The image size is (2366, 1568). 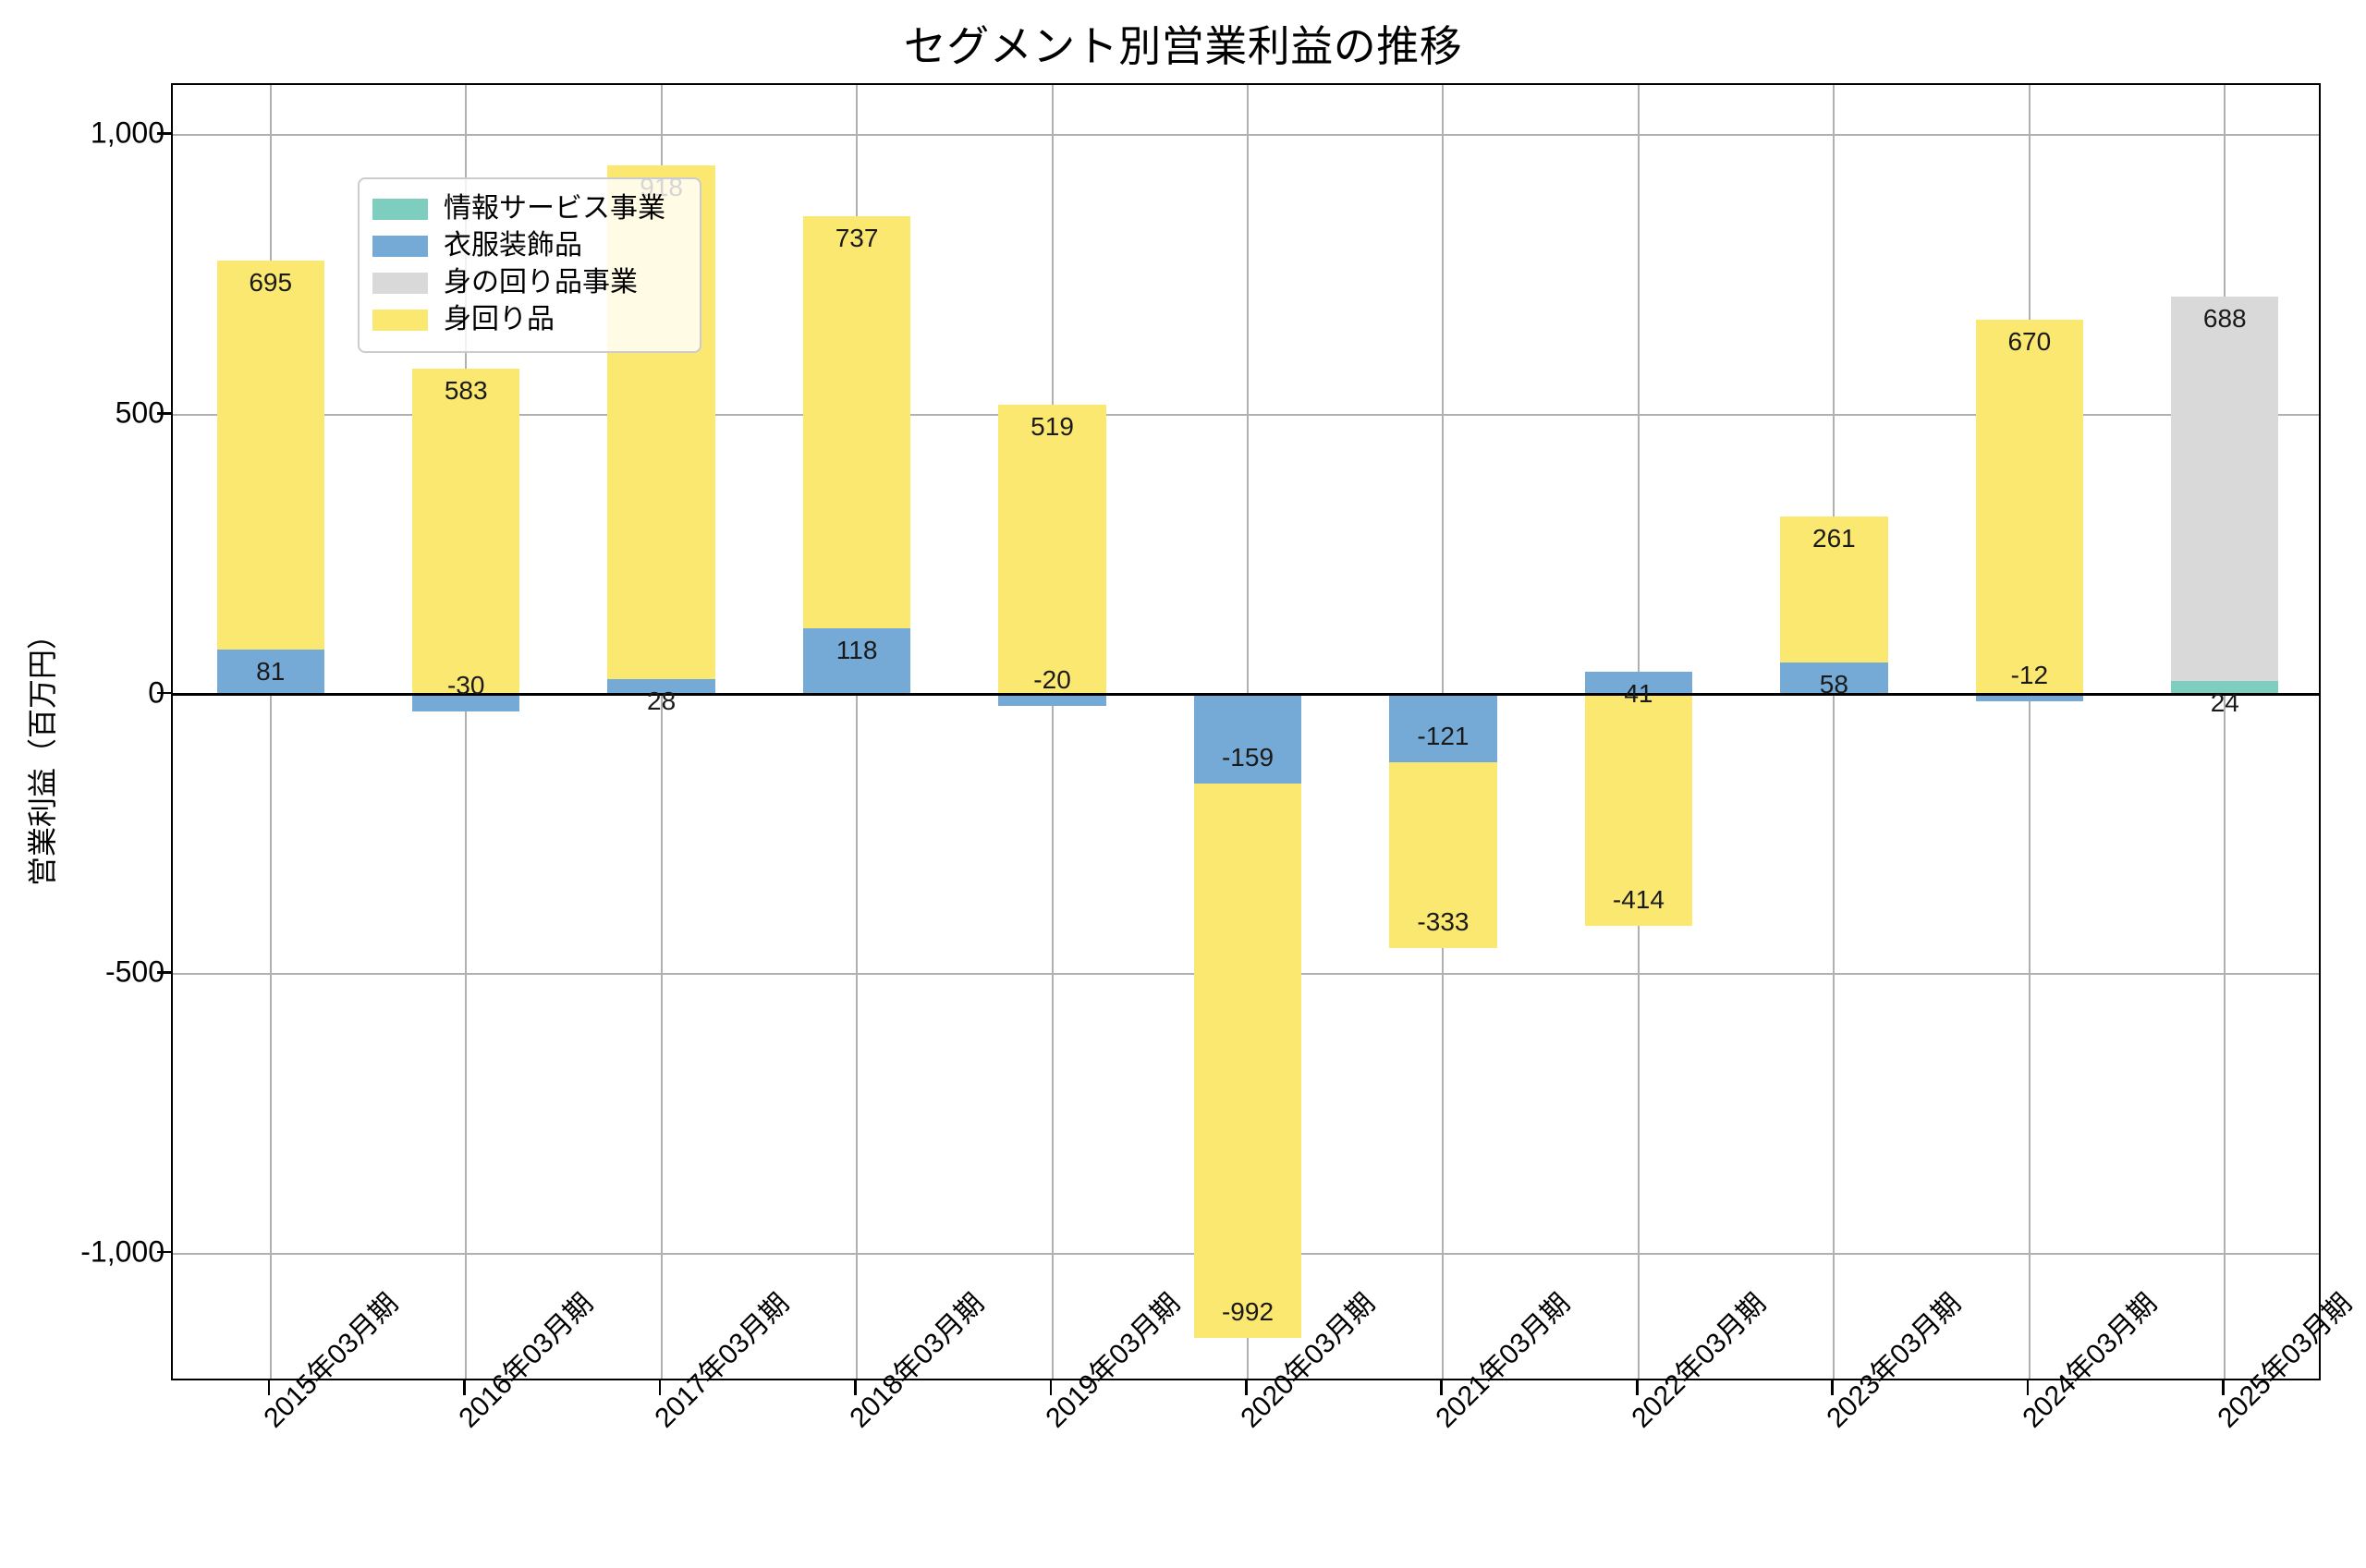 I want to click on x-tick-label: 2016年03月期, so click(x=524, y=1361).